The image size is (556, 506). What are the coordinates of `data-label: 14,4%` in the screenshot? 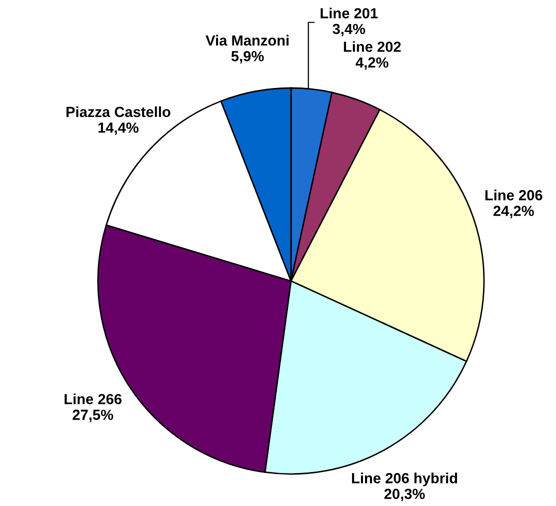 It's located at (118, 128).